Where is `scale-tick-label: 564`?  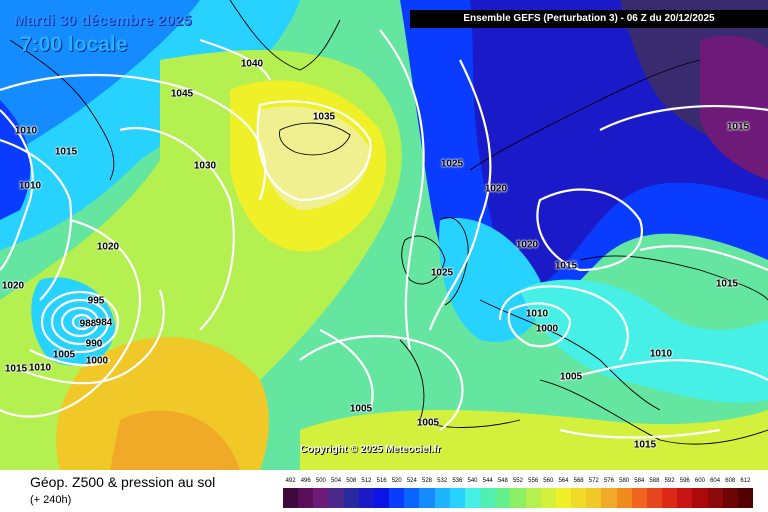
scale-tick-label: 564 is located at coordinates (563, 481).